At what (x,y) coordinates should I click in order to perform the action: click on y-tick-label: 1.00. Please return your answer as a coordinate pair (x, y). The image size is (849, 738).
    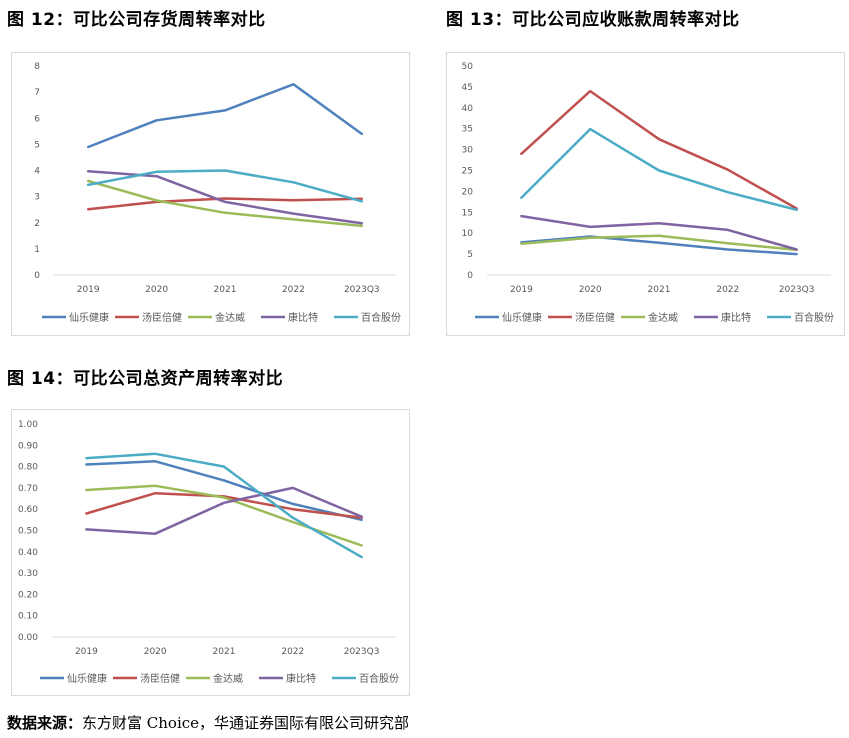
    Looking at the image, I should click on (28, 425).